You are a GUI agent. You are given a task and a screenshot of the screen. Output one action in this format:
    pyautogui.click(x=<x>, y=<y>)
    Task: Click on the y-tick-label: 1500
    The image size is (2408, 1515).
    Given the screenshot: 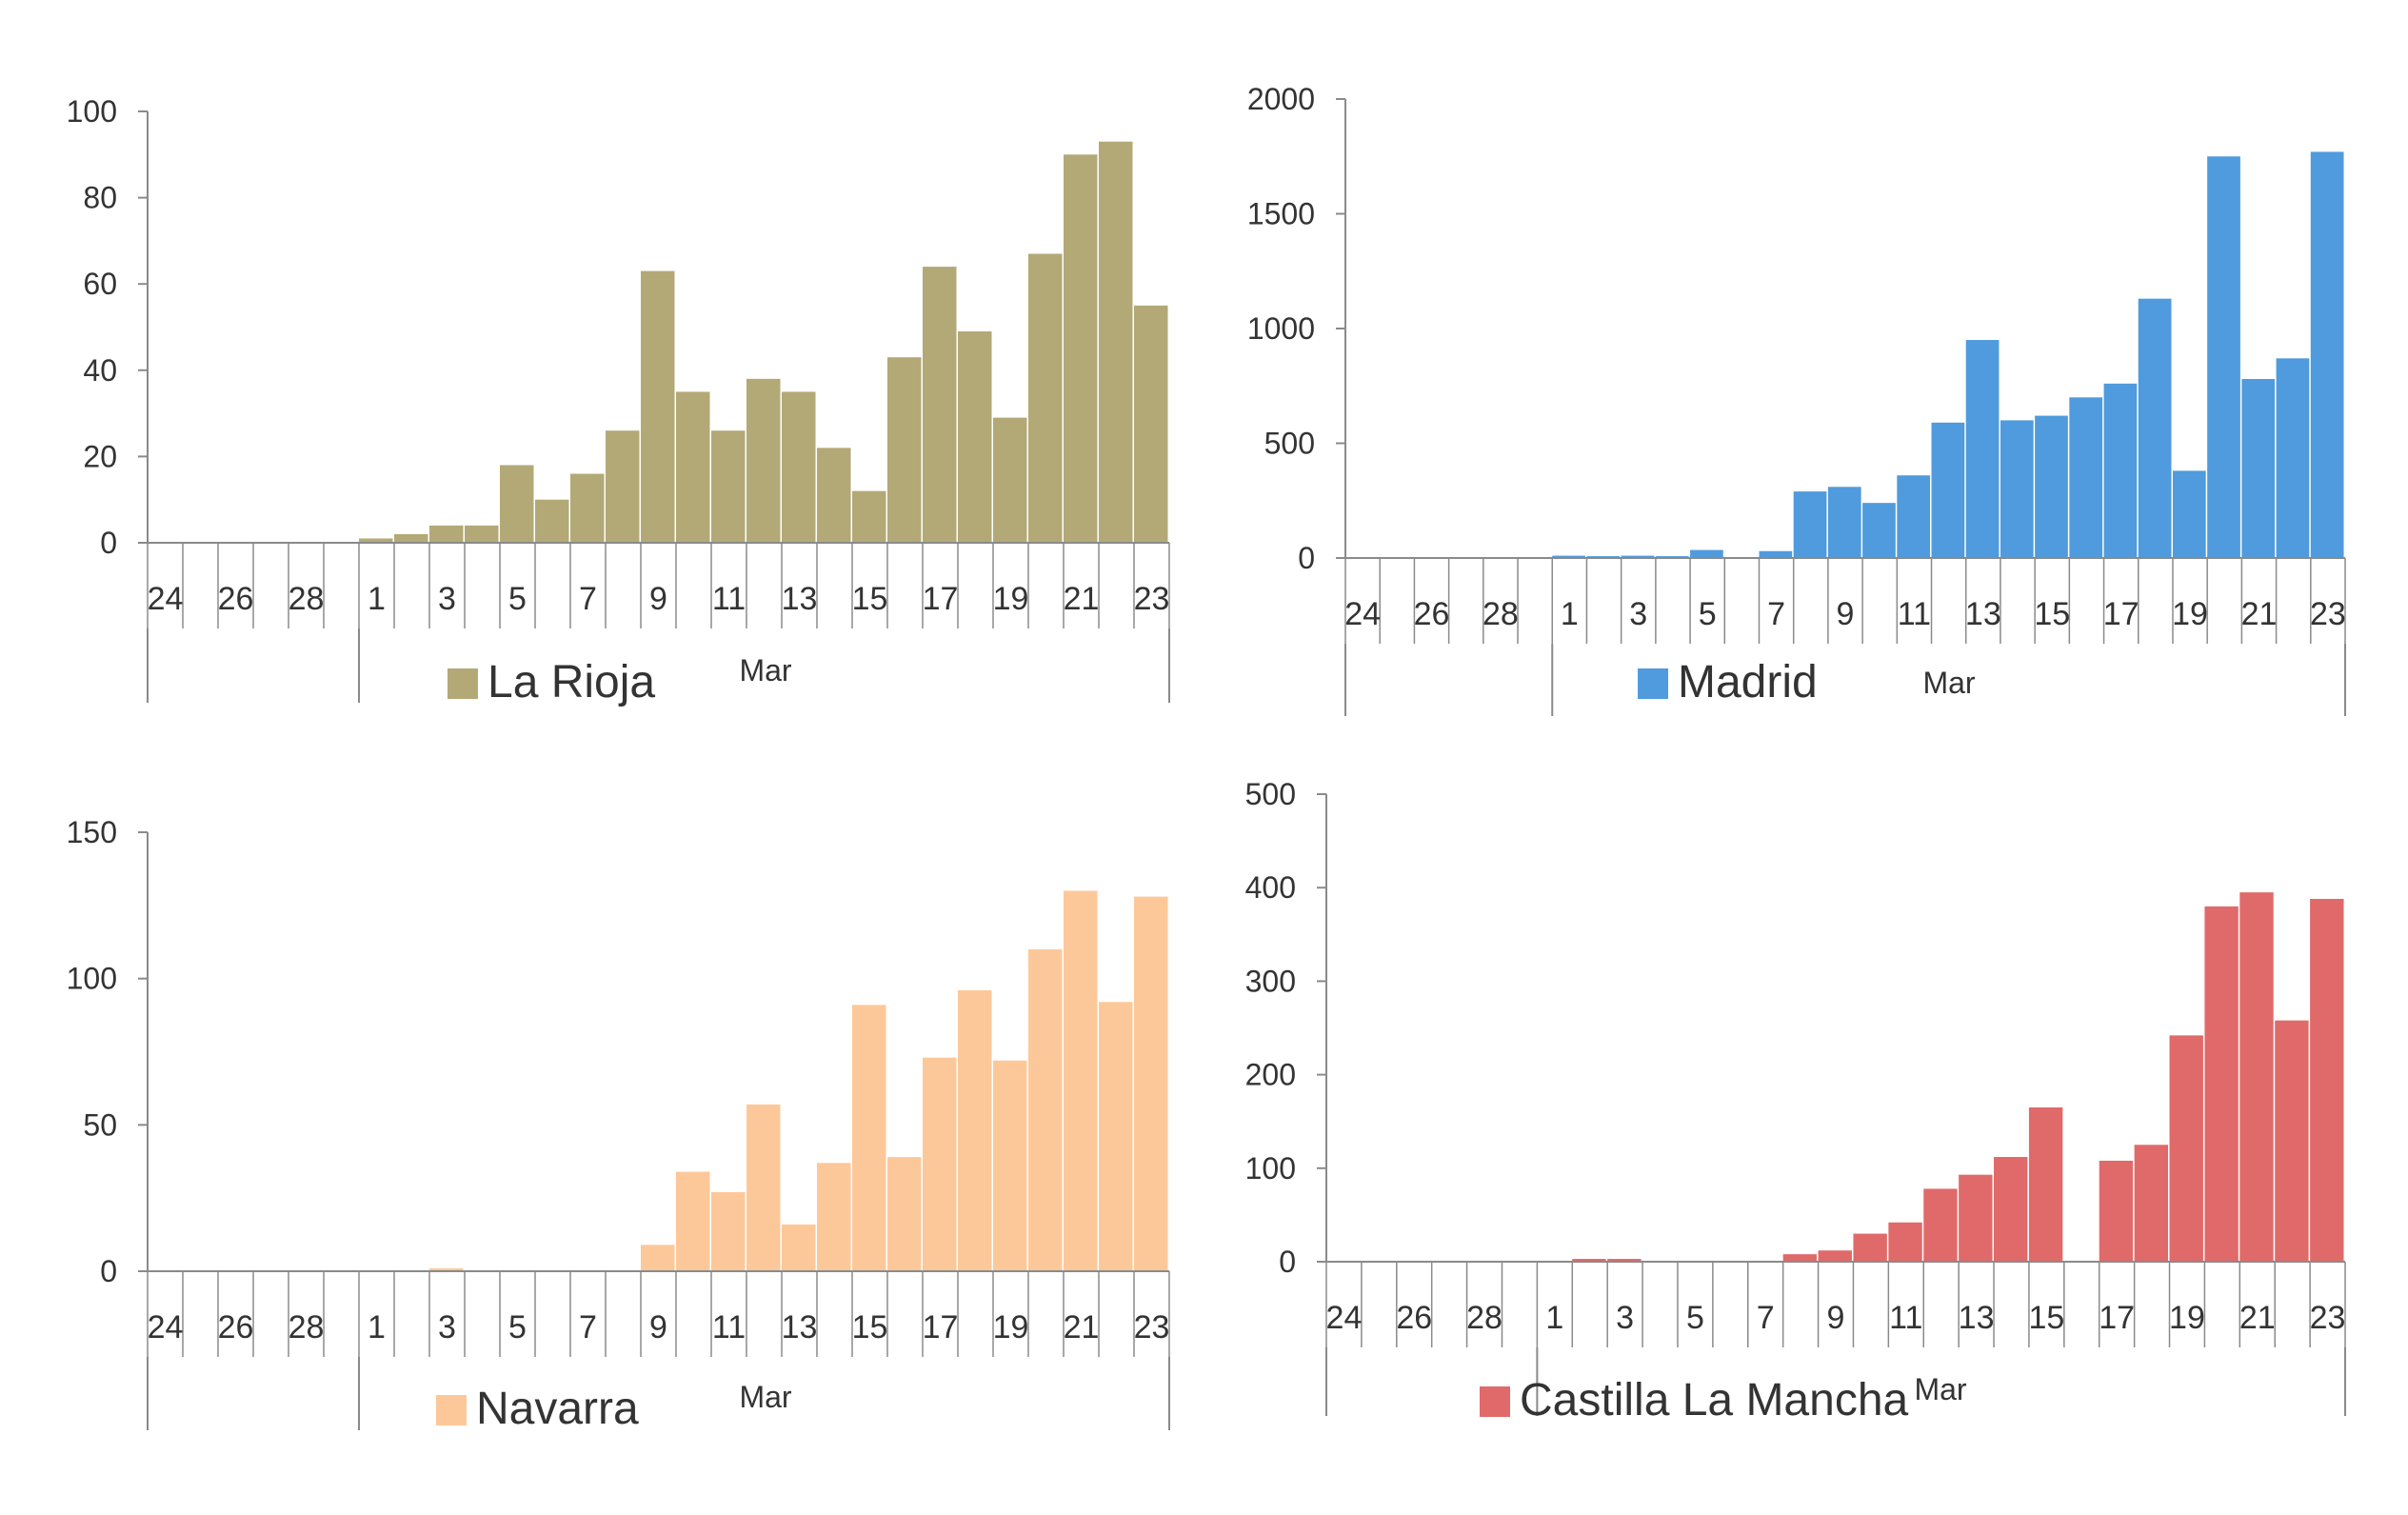 What is the action you would take?
    pyautogui.click(x=1281, y=214)
    